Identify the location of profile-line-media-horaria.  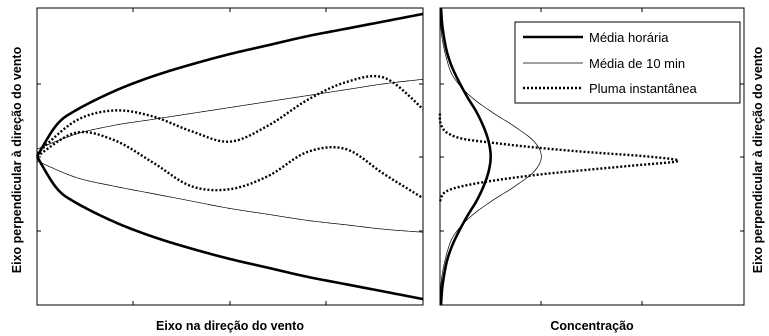
(465, 156).